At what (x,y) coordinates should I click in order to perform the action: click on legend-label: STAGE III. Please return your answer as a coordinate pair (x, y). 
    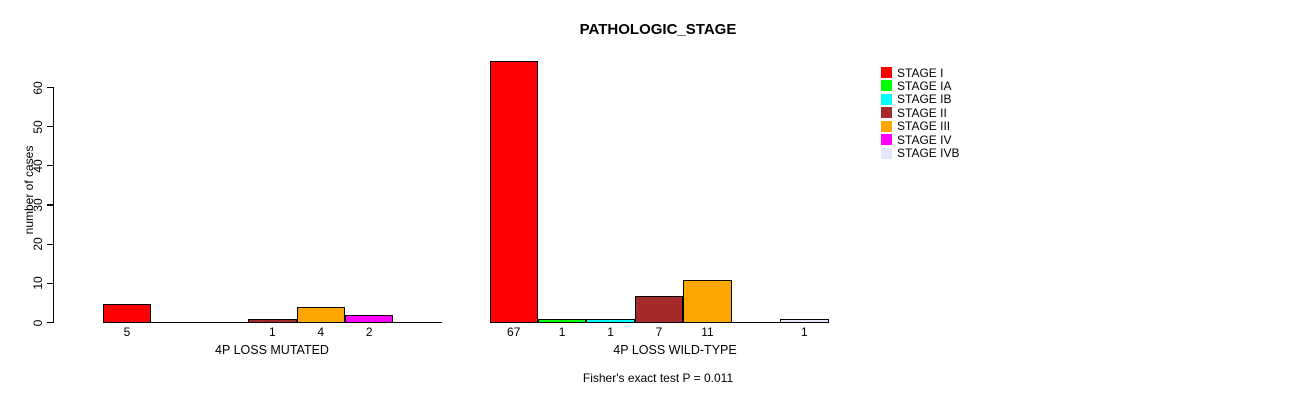
    Looking at the image, I should click on (924, 126).